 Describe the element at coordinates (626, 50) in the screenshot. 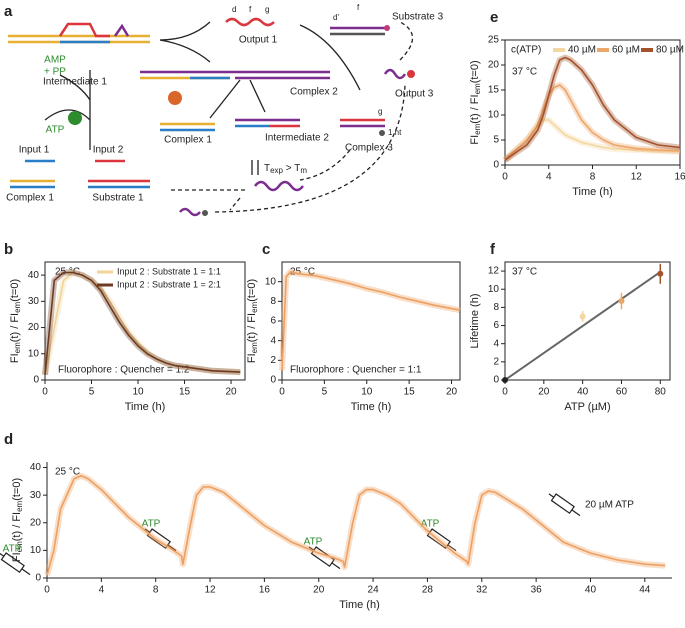

I see `legend-label: 60 µM` at that location.